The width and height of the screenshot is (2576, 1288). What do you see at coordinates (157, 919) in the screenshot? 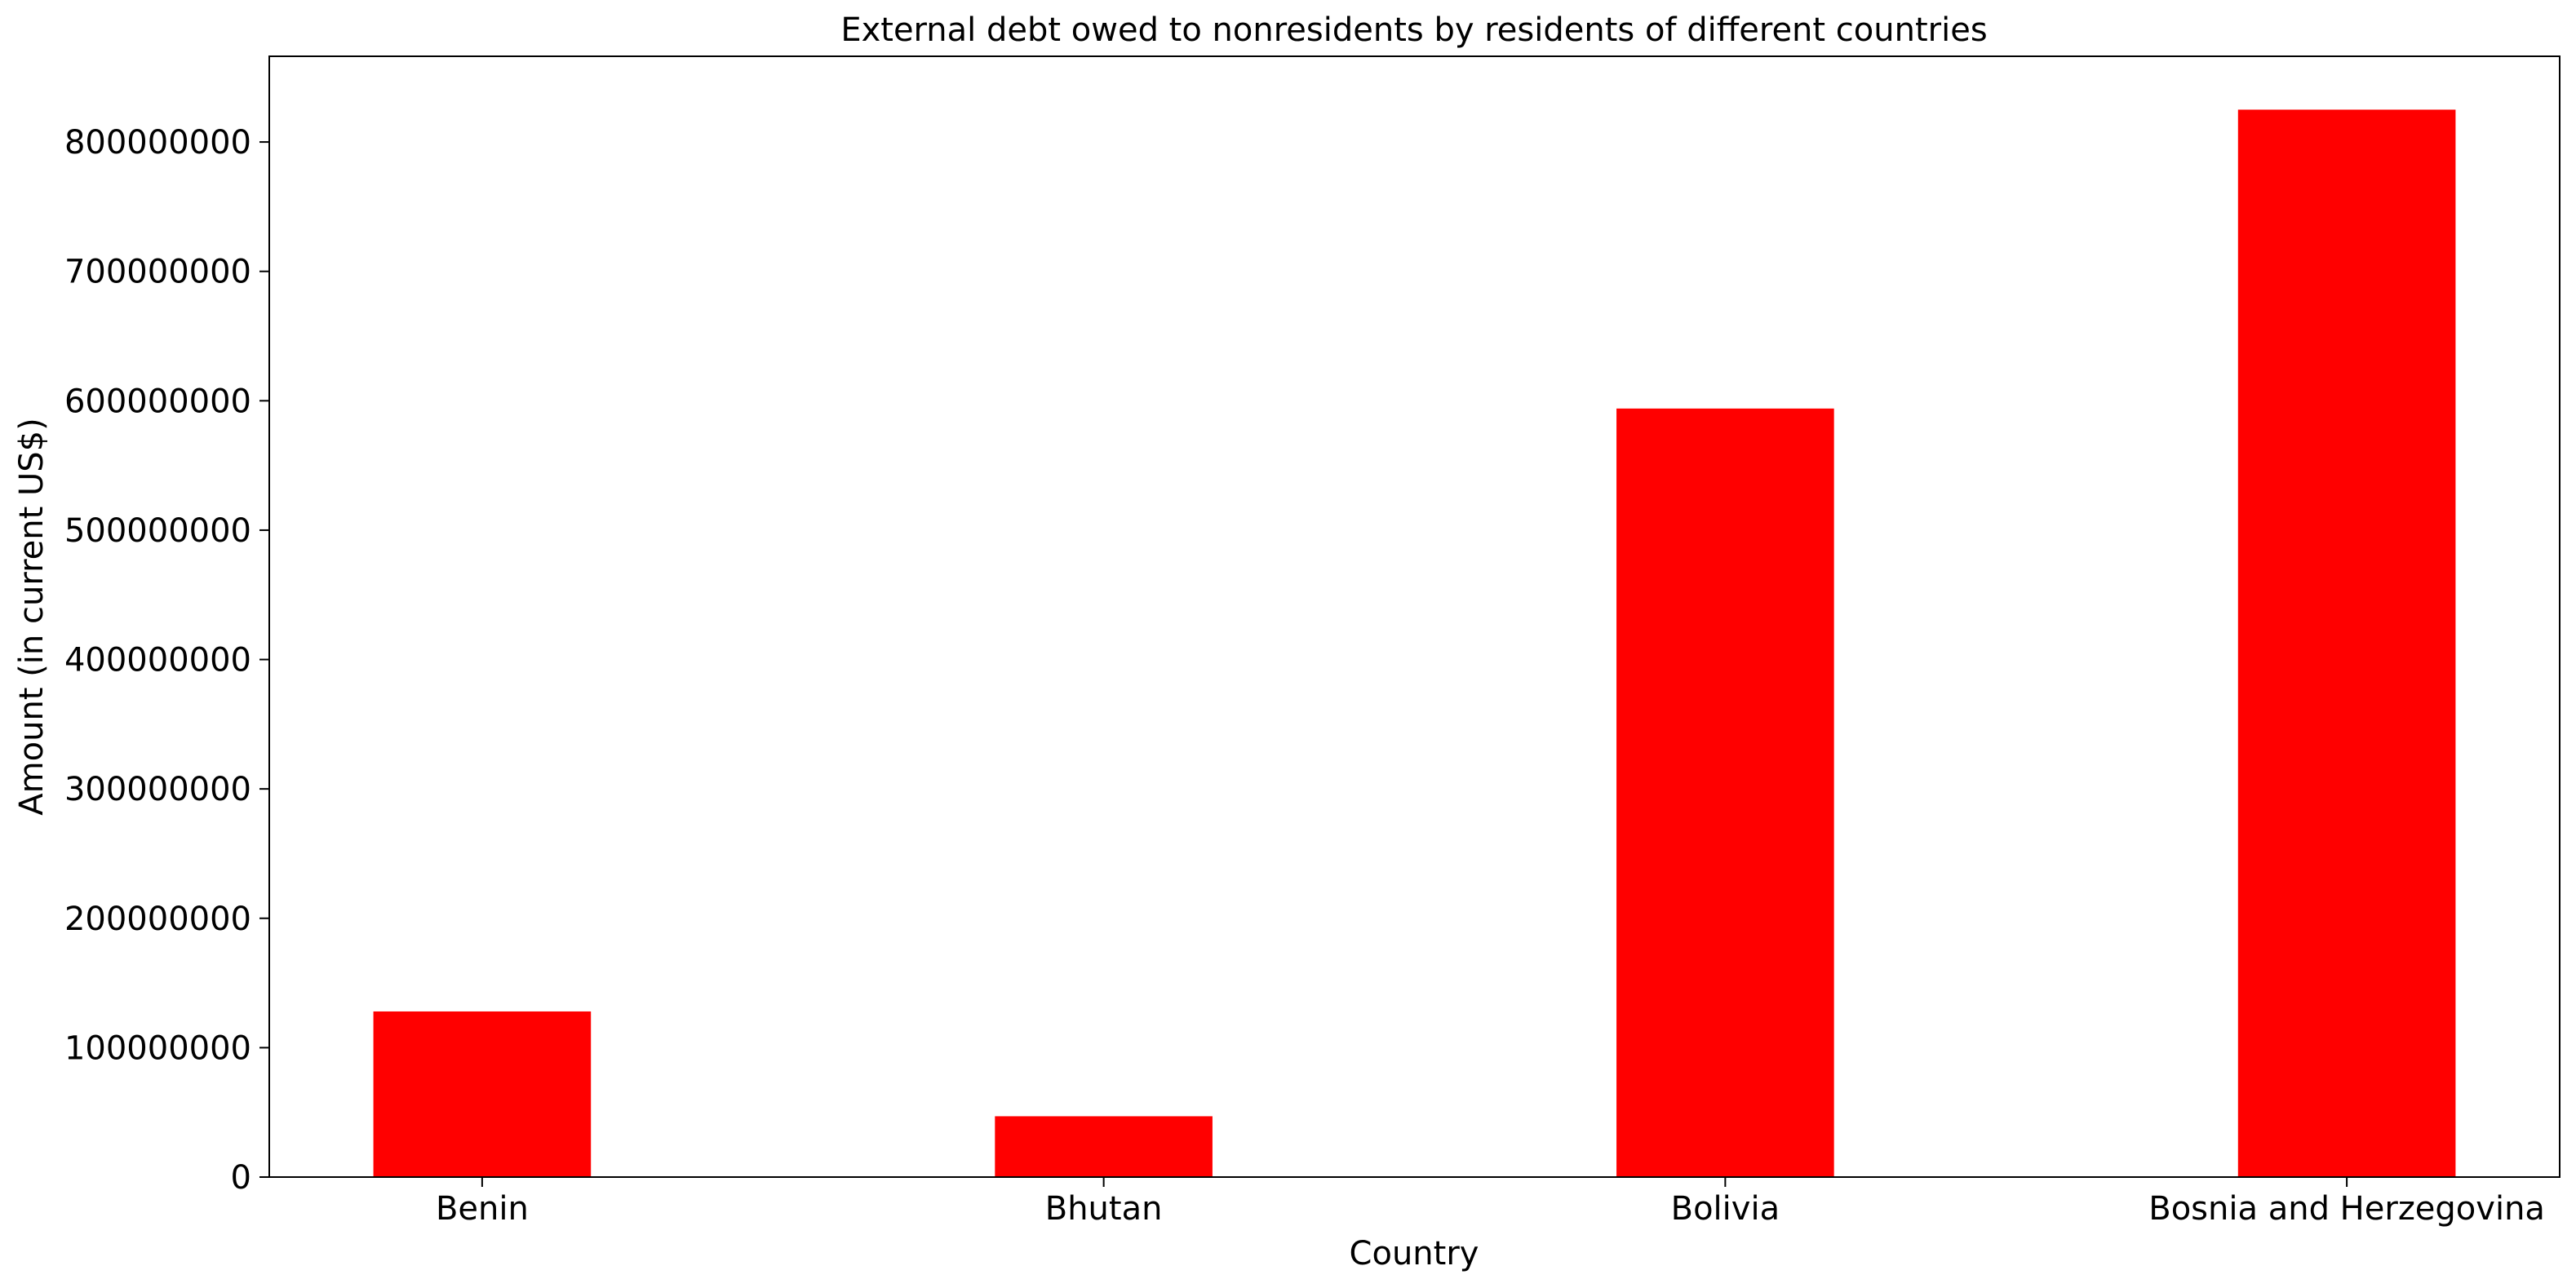
I see `y-tick-label: 200000000` at bounding box center [157, 919].